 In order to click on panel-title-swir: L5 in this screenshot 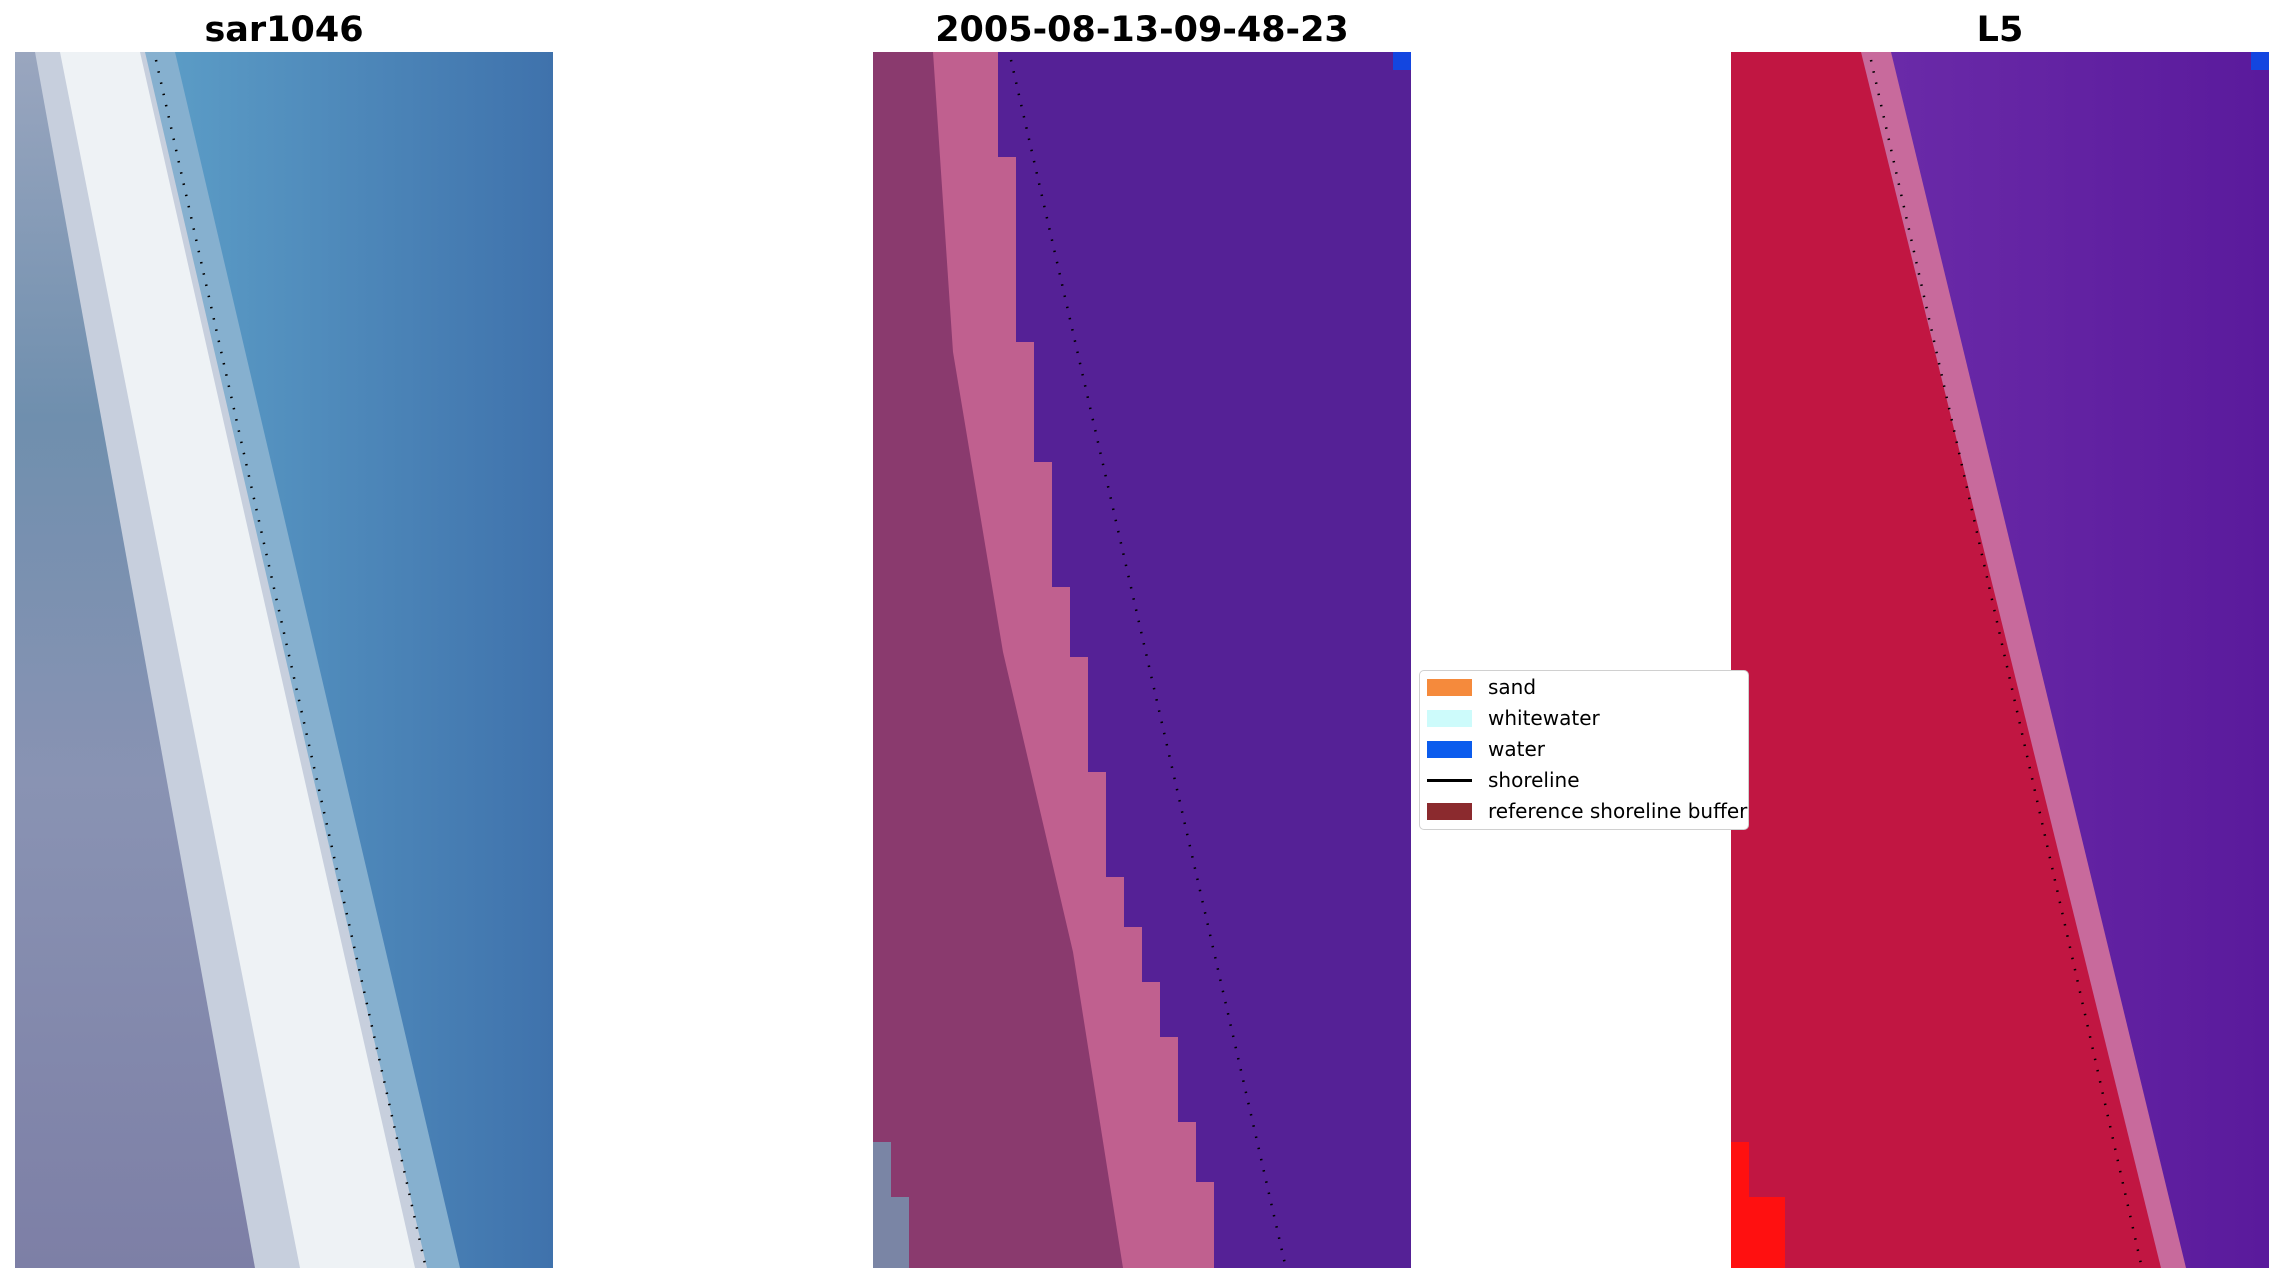, I will do `click(2000, 30)`.